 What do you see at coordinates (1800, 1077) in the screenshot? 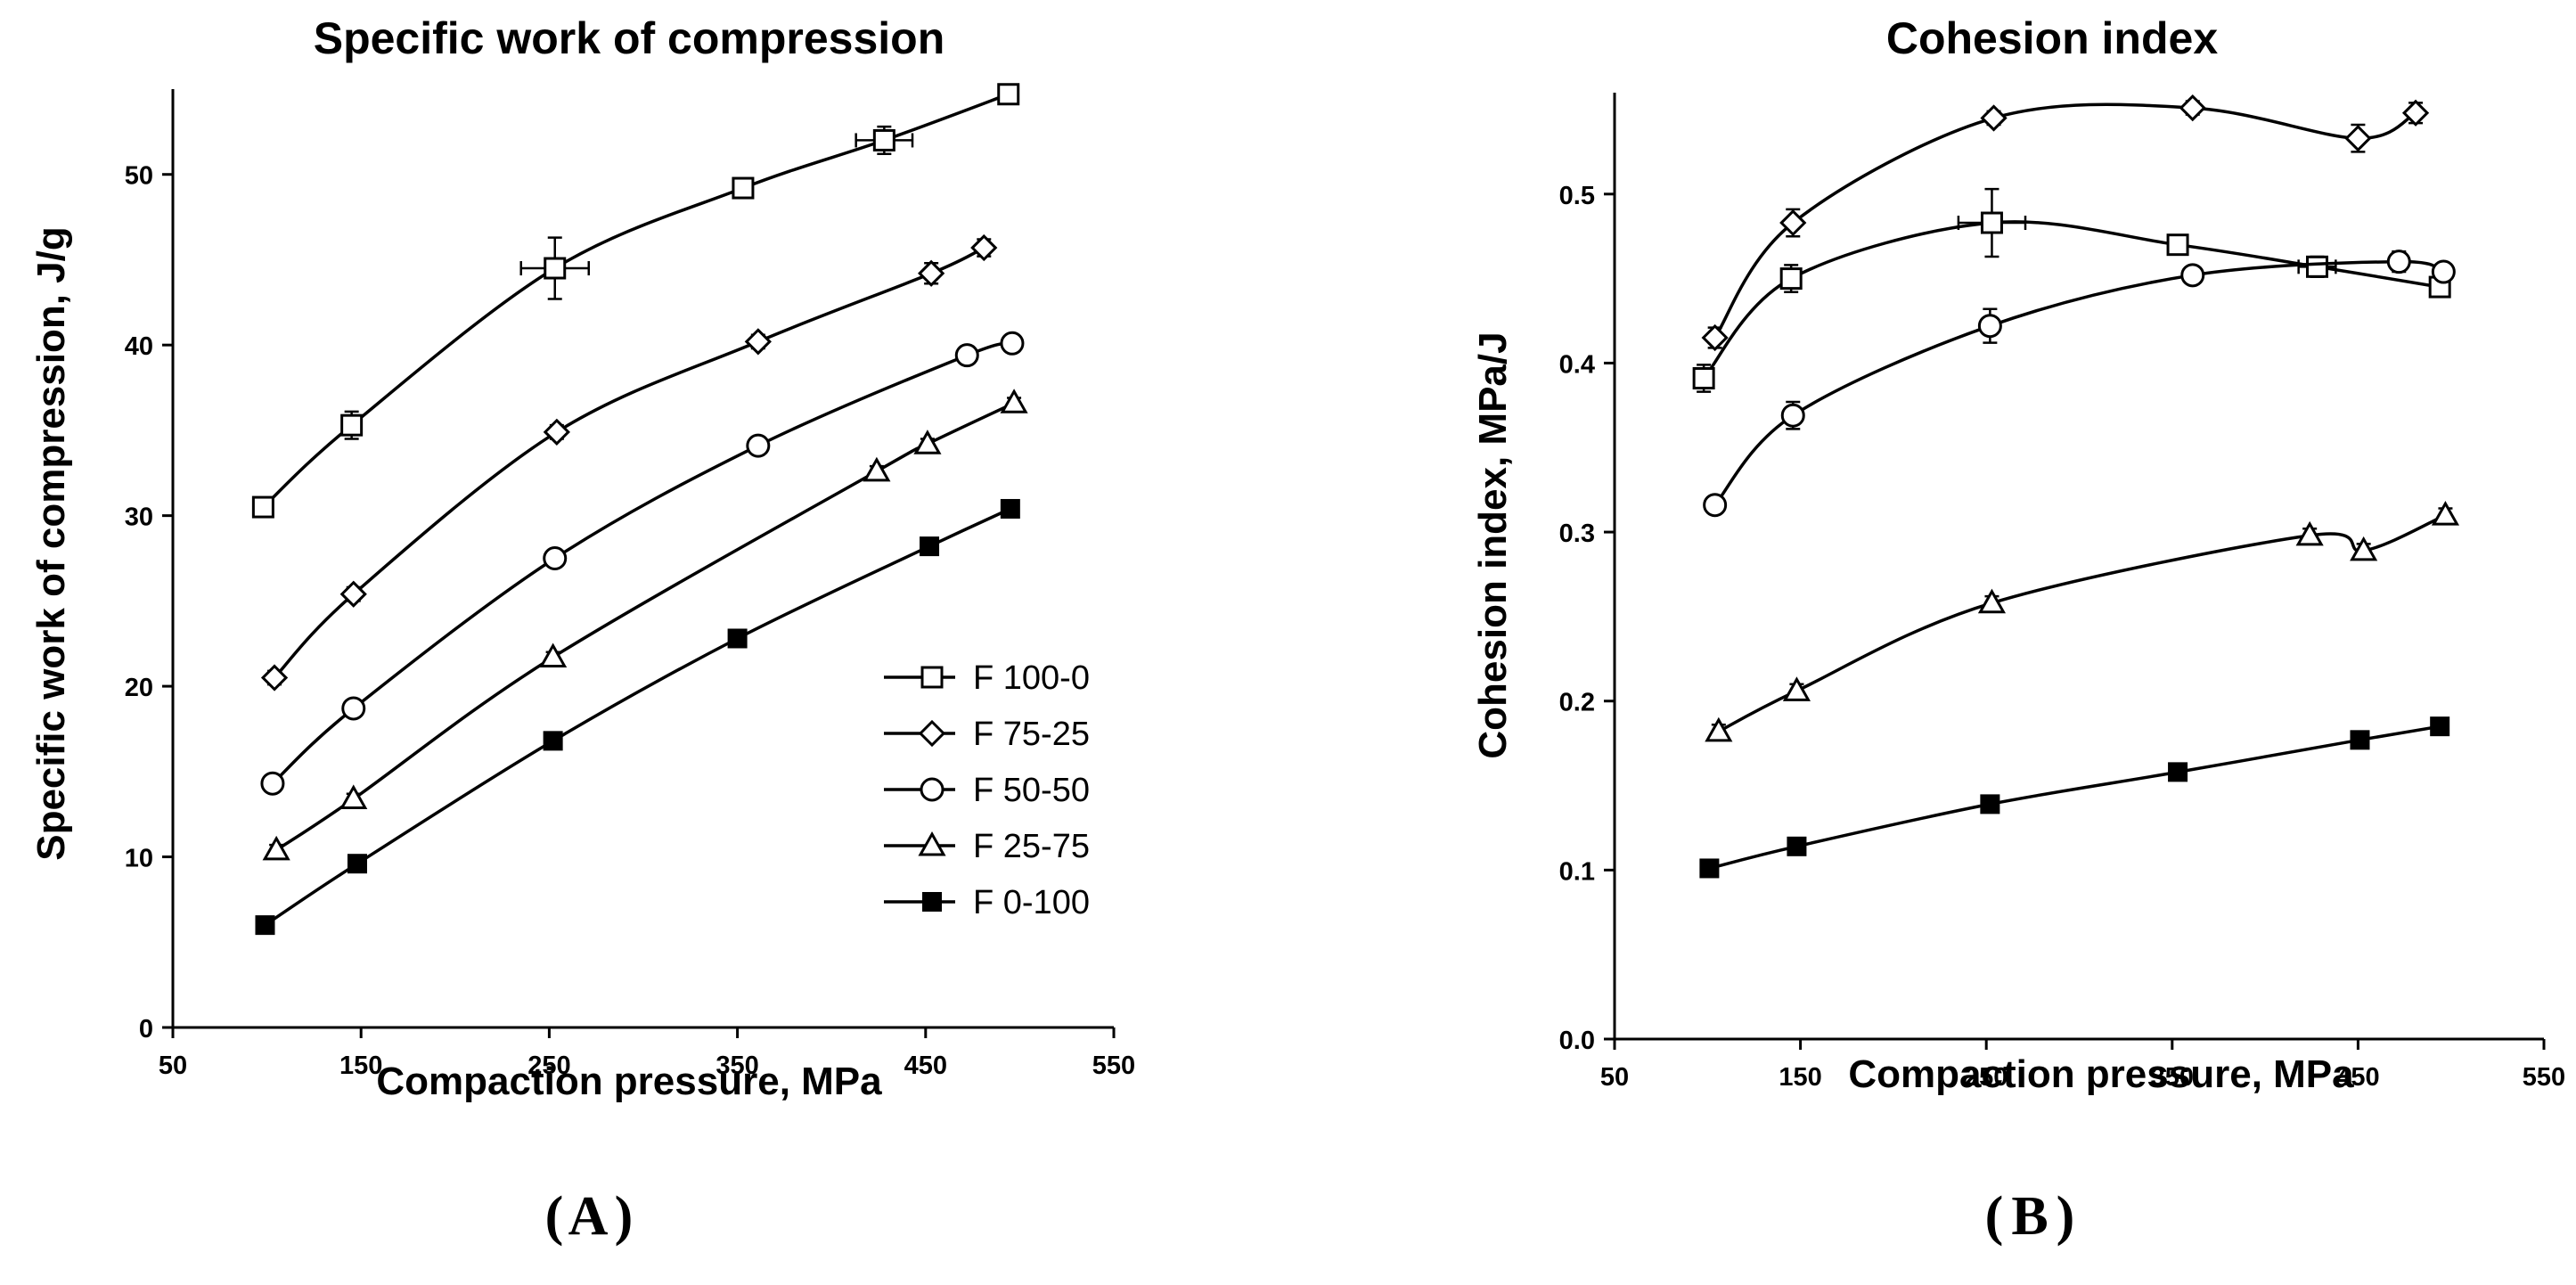
I see `chart-b-x-tick-label: 150` at bounding box center [1800, 1077].